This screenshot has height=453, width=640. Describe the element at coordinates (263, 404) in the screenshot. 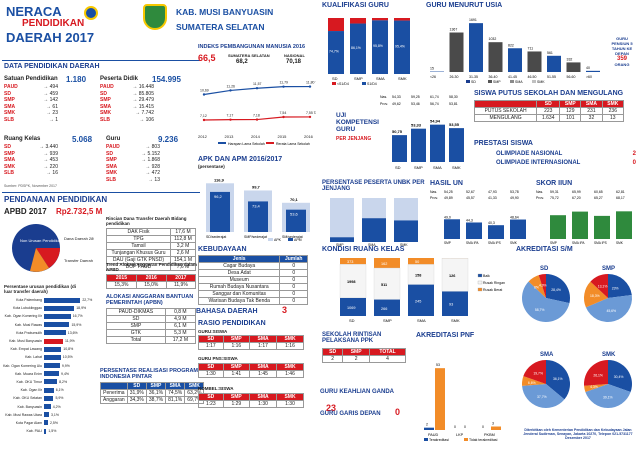

I see `rasio-rombel-cell: 1:30` at that location.